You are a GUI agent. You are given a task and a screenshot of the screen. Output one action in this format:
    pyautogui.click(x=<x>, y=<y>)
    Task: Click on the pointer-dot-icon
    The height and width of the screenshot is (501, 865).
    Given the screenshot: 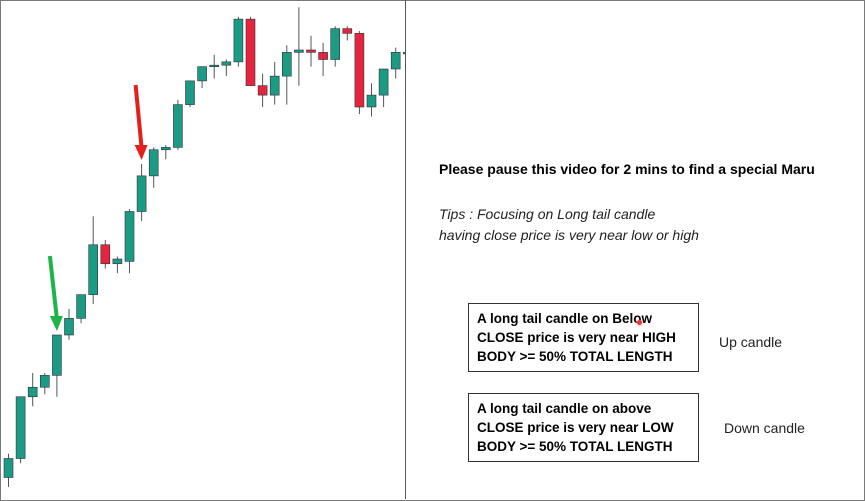 What is the action you would take?
    pyautogui.click(x=639, y=322)
    